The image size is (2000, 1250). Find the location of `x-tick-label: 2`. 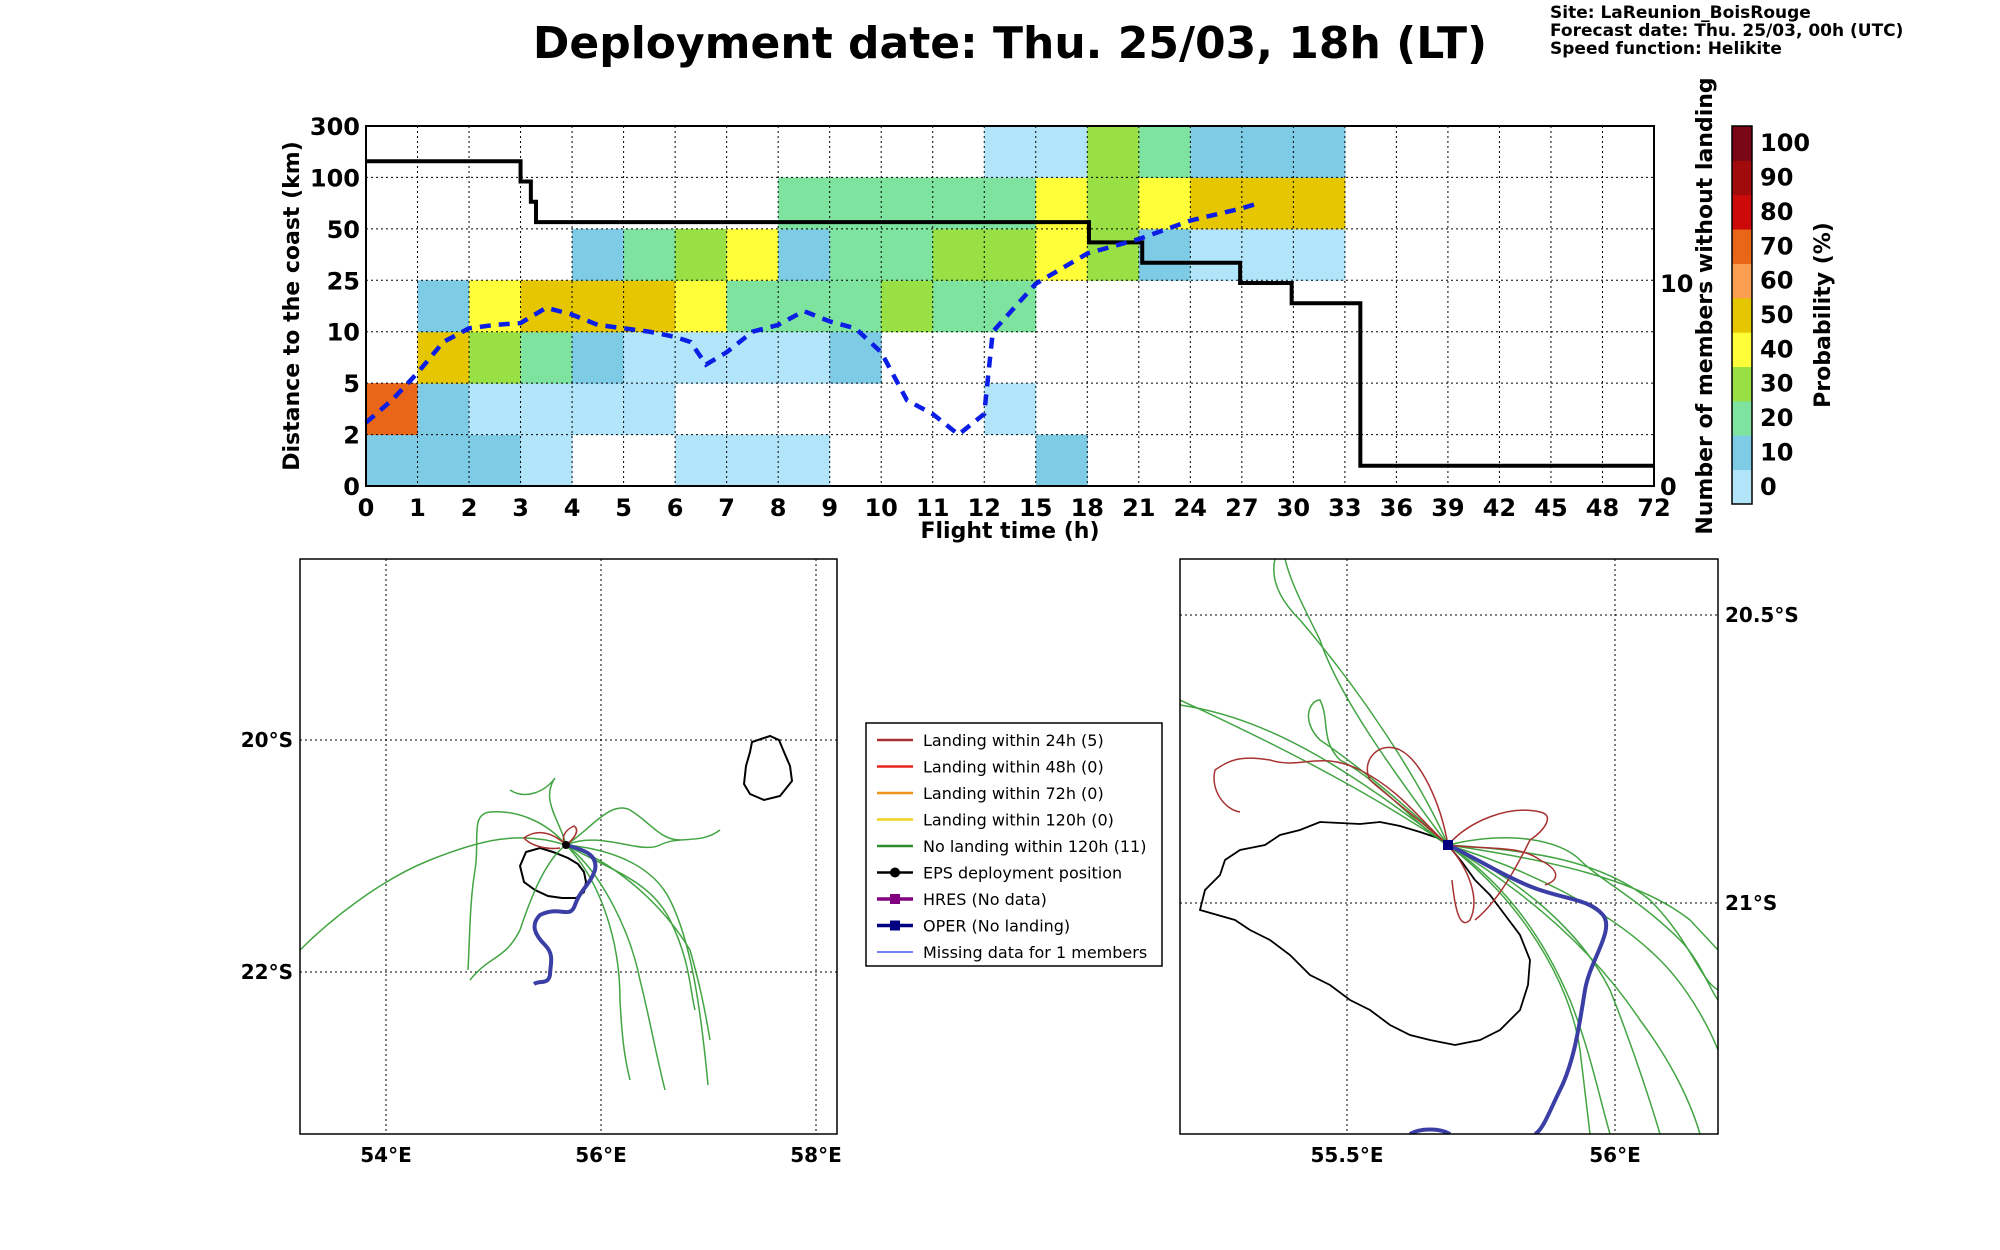

x-tick-label: 2 is located at coordinates (469, 508).